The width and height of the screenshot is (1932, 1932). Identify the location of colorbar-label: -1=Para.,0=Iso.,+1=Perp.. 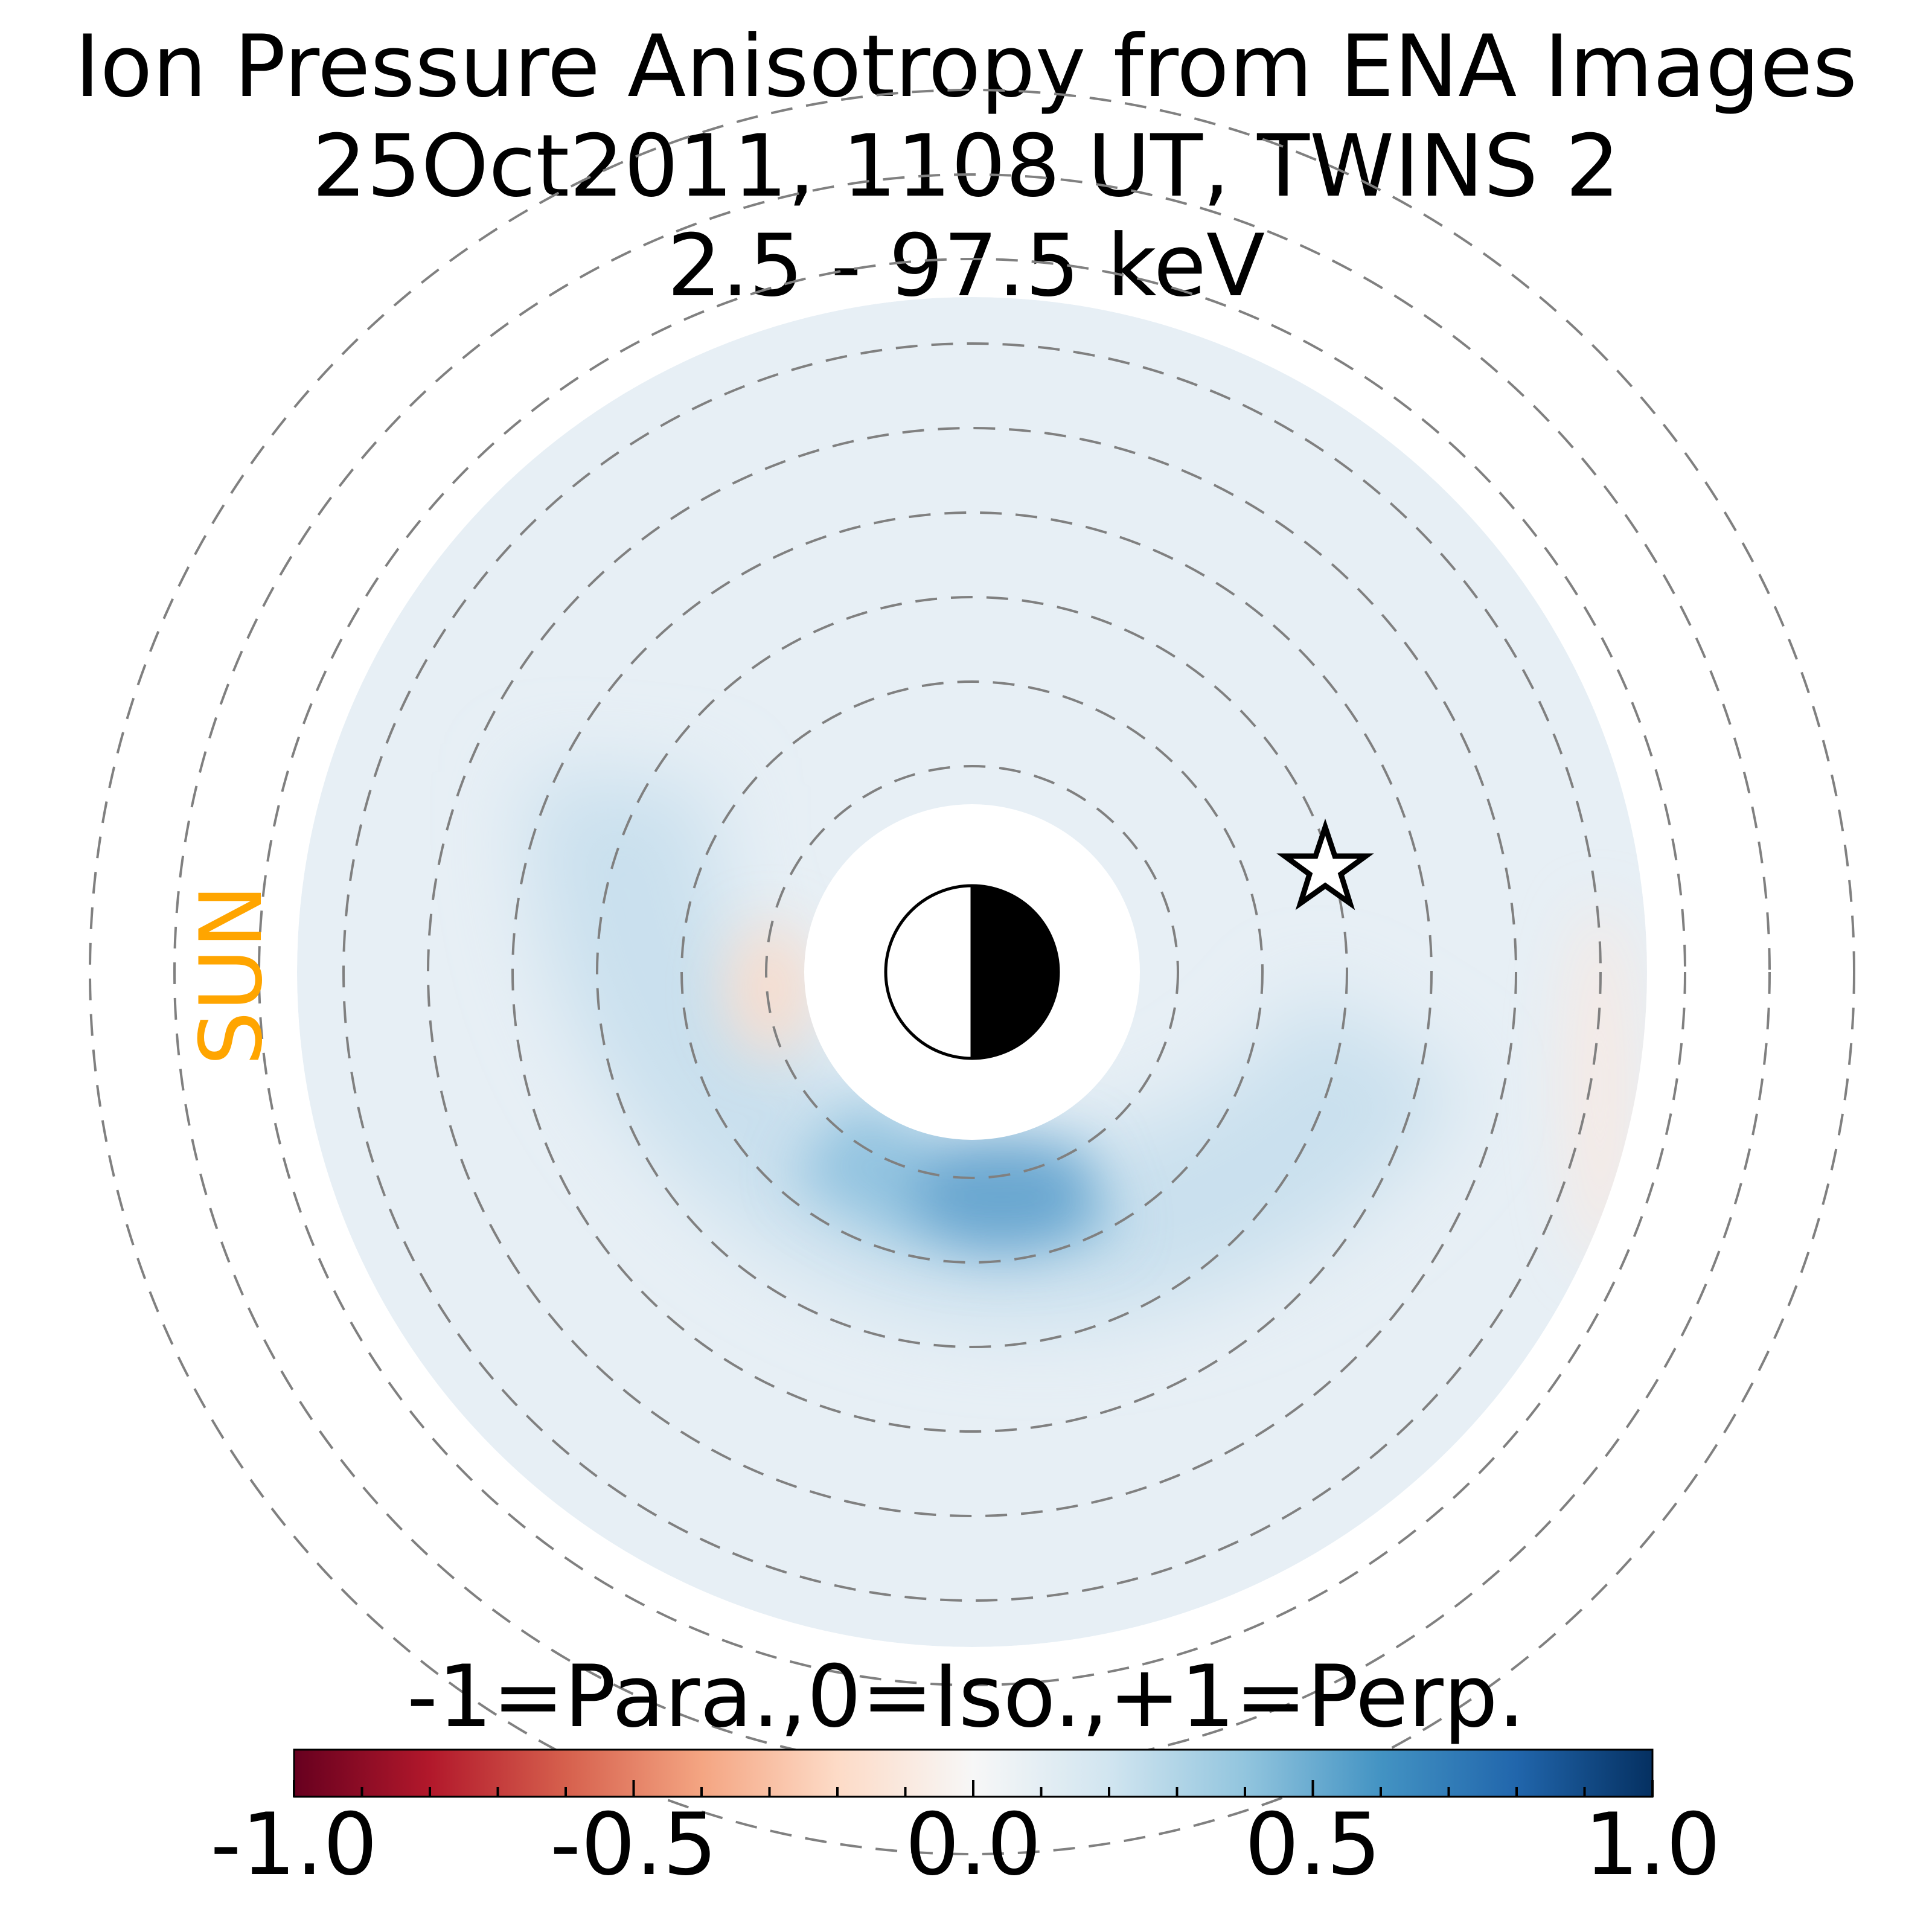
(966, 1697).